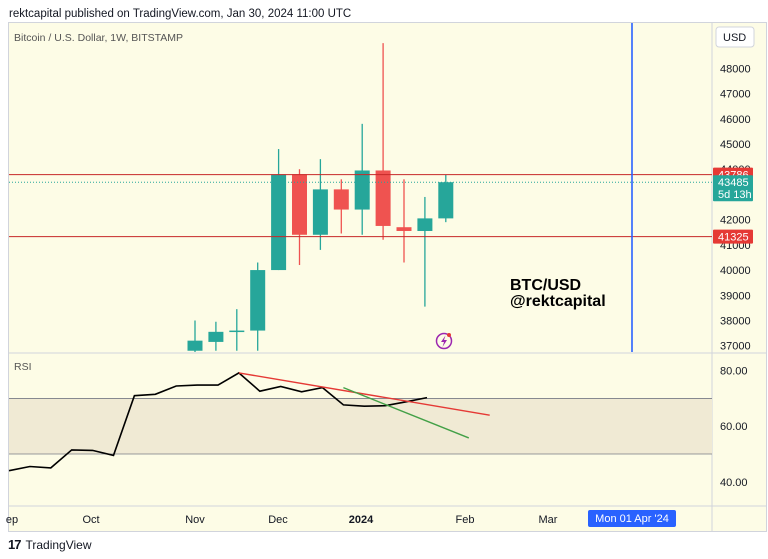 This screenshot has width=768, height=559. I want to click on price-tick-label: 45000, so click(735, 145).